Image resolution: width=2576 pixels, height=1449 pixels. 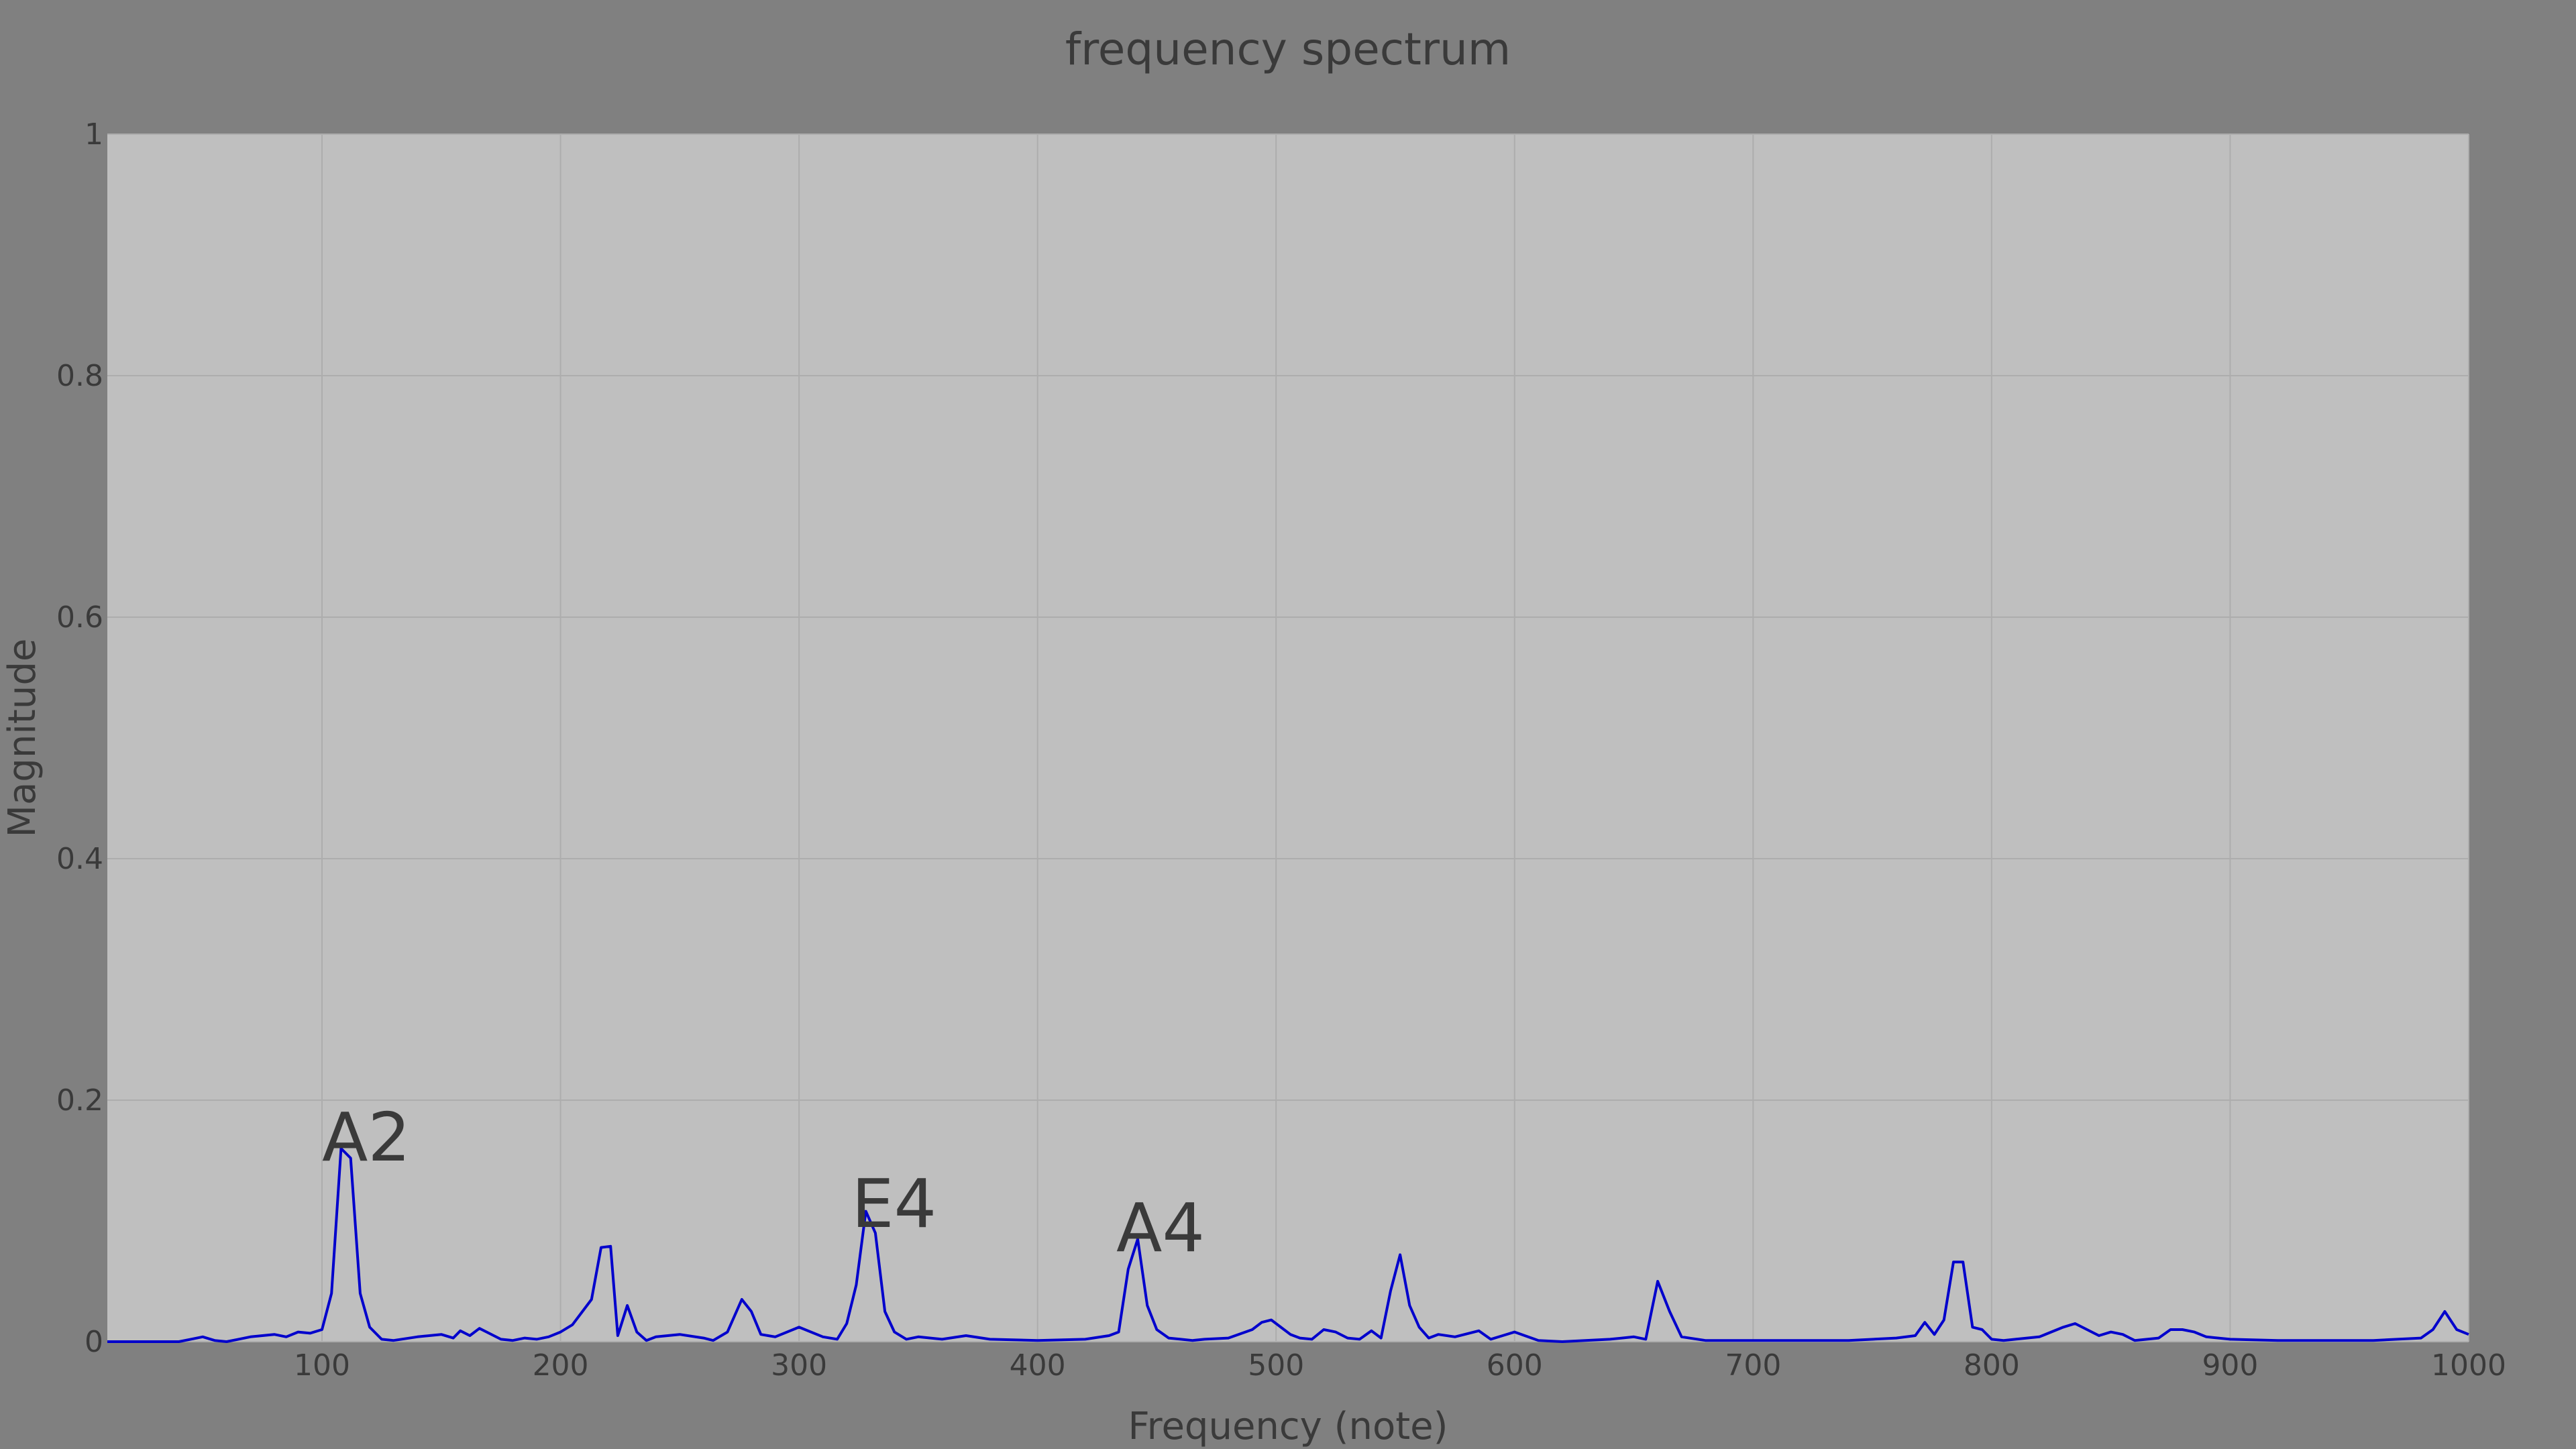 I want to click on x-axis-ticks: 100 200 300 400 500 600 700 800 900 1000, so click(x=1400, y=1365).